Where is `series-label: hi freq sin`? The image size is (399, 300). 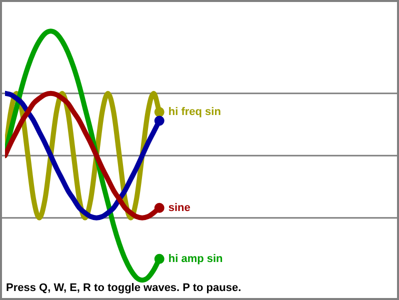
series-label: hi freq sin is located at coordinates (195, 112).